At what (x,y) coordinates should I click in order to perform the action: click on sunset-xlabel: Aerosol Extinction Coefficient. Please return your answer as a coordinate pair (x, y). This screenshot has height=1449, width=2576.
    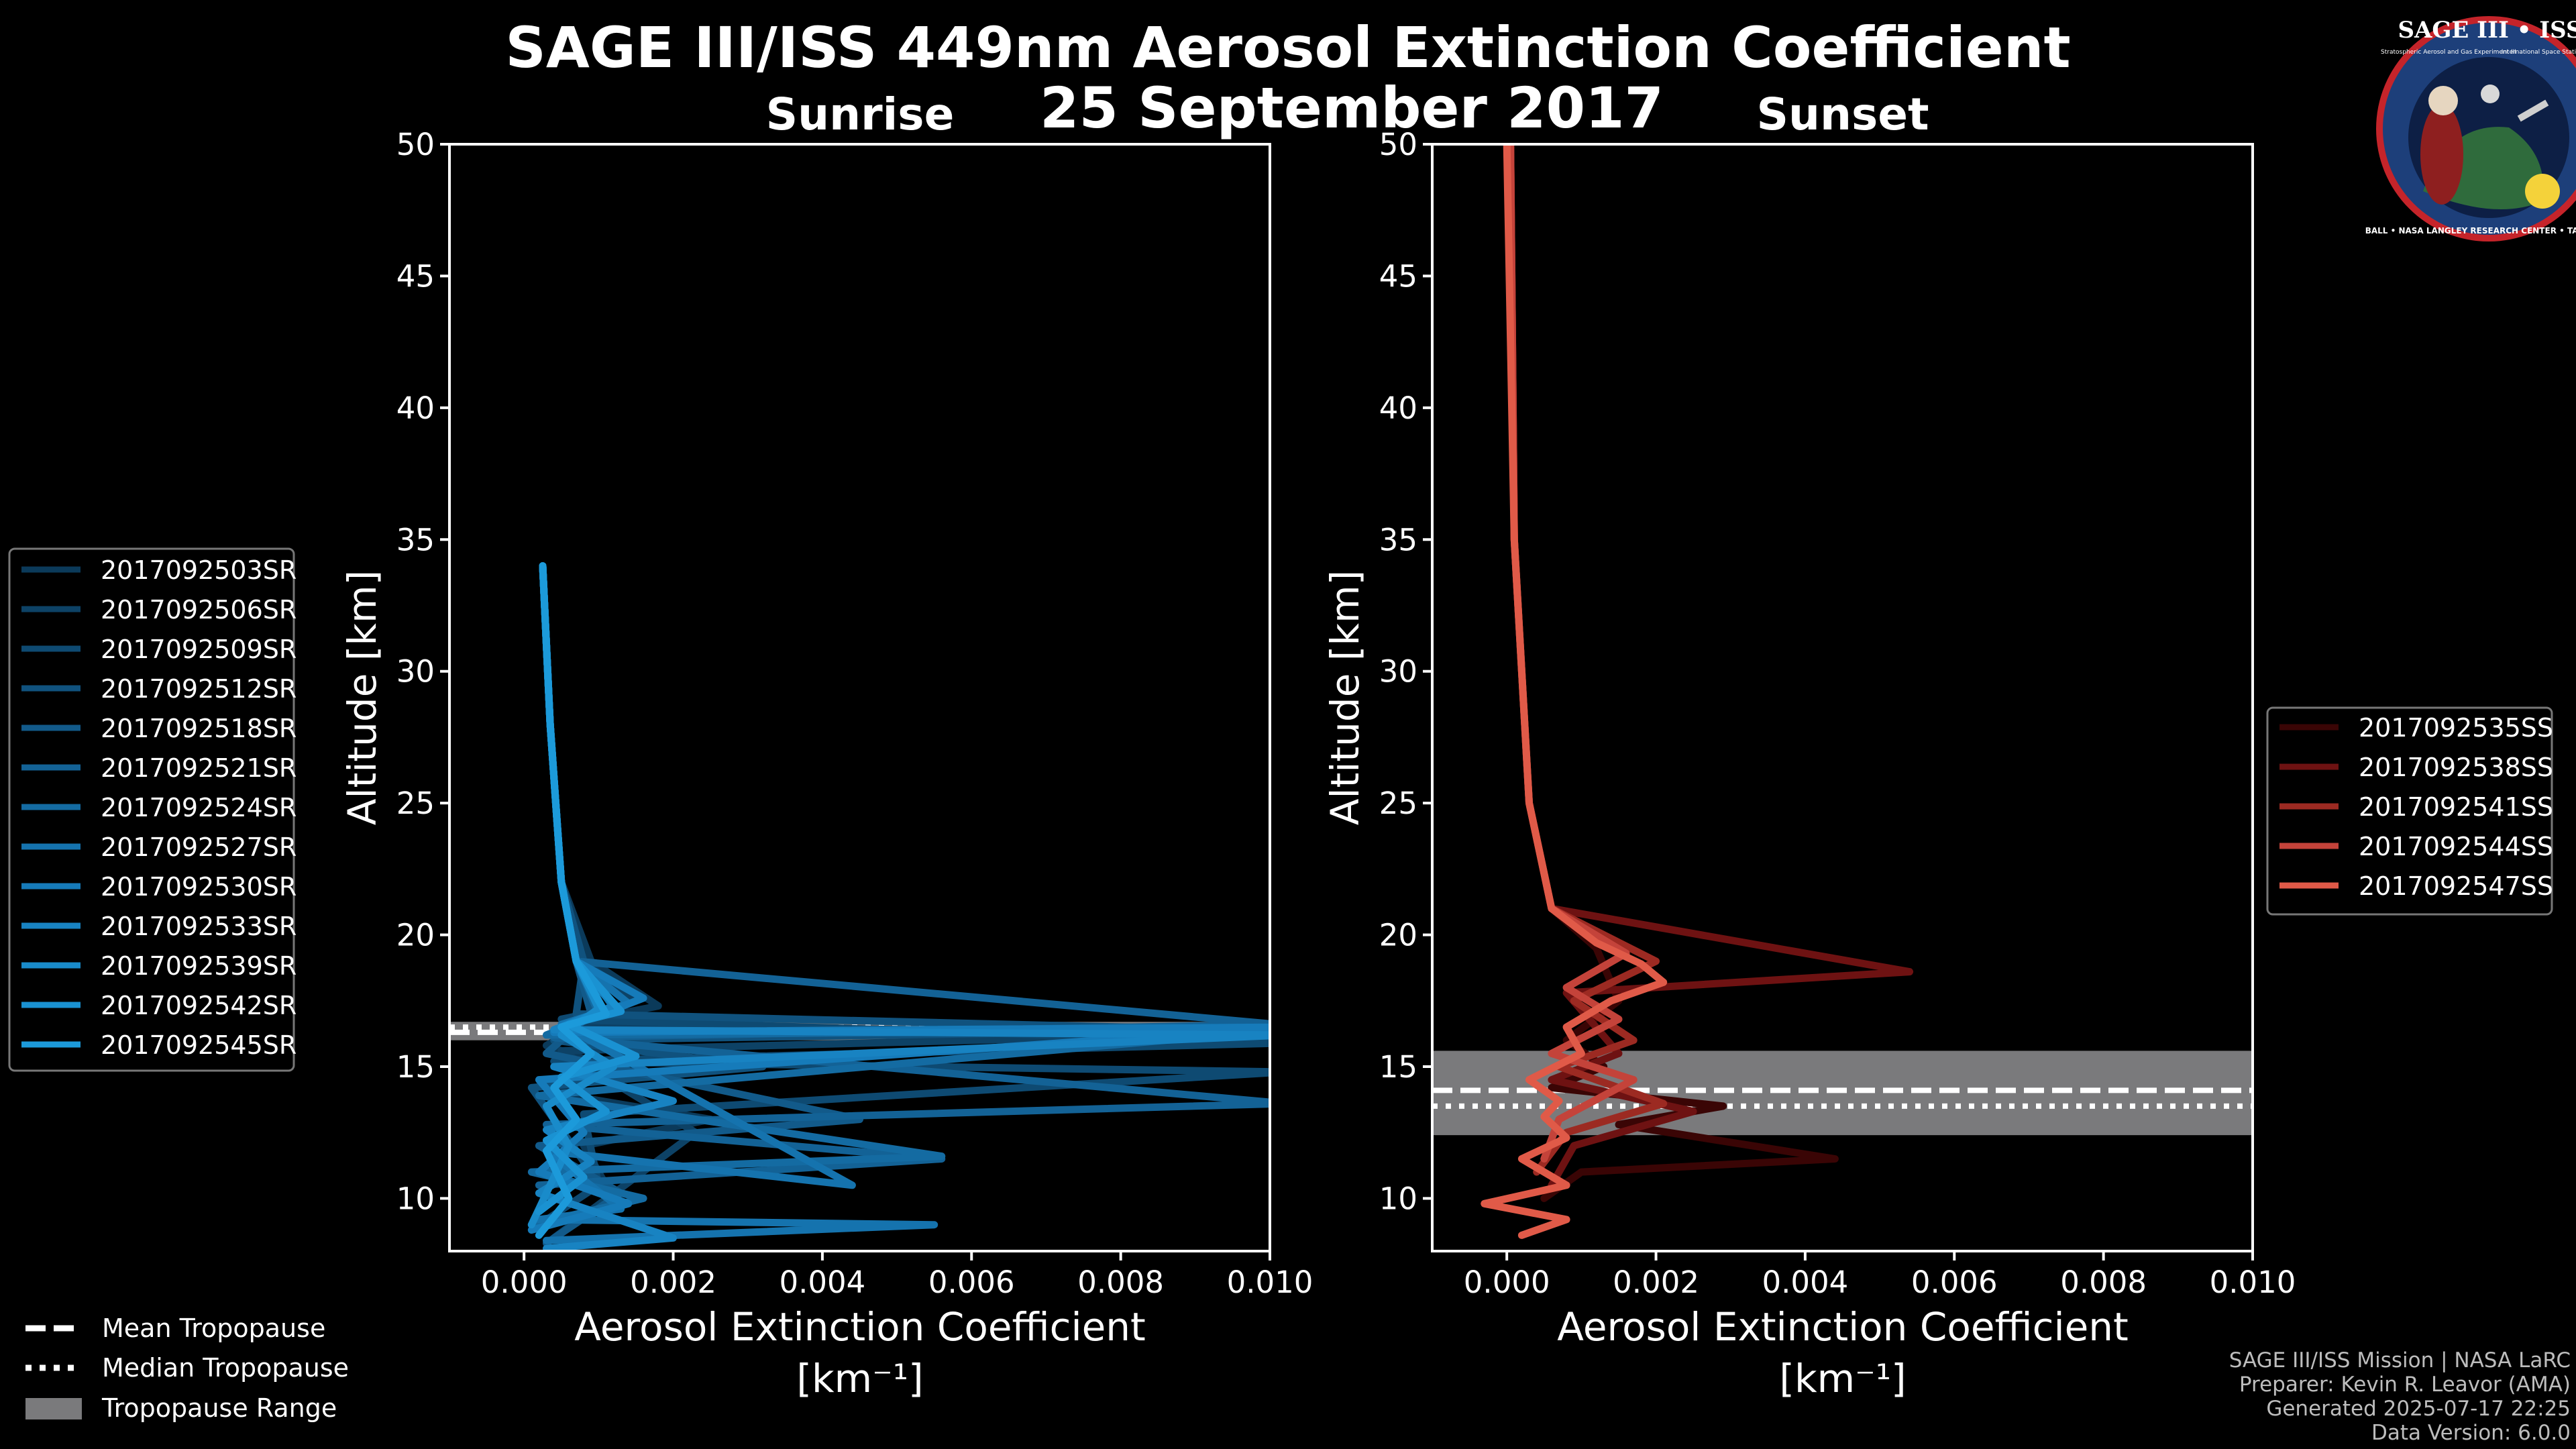
    Looking at the image, I should click on (1843, 1327).